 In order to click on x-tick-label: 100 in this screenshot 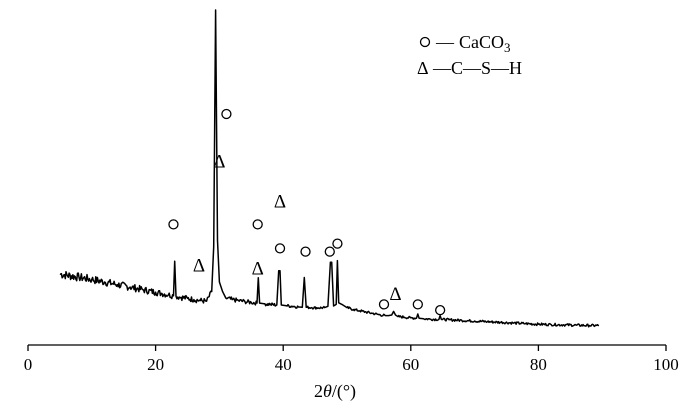, I will do `click(666, 364)`.